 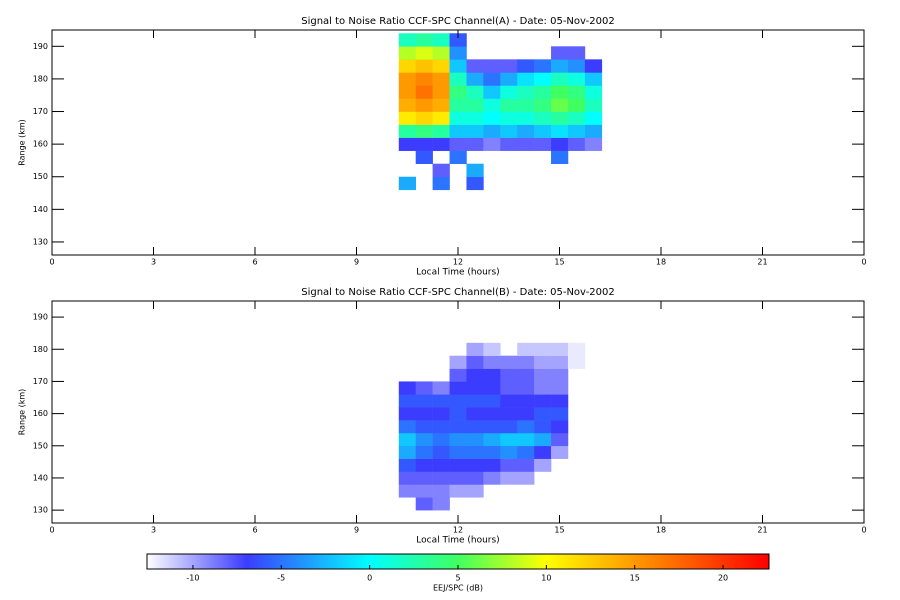 What do you see at coordinates (153, 262) in the screenshot?
I see `x-tick-label: 3` at bounding box center [153, 262].